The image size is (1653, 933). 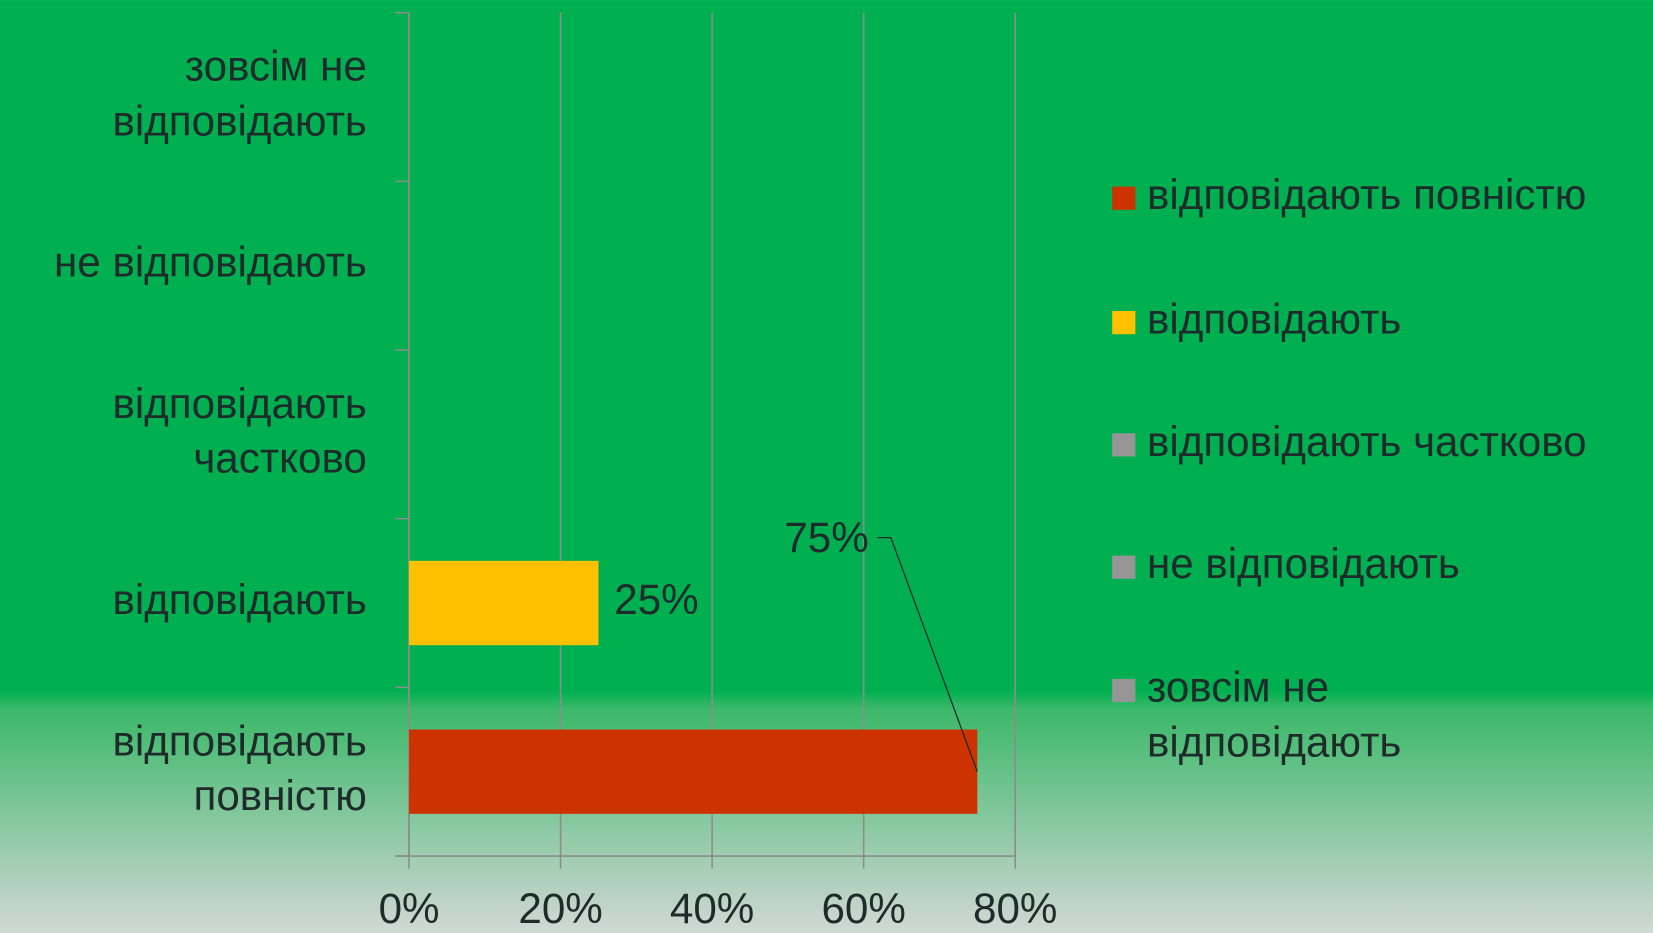 I want to click on x-tick-label: 20%, so click(x=560, y=908).